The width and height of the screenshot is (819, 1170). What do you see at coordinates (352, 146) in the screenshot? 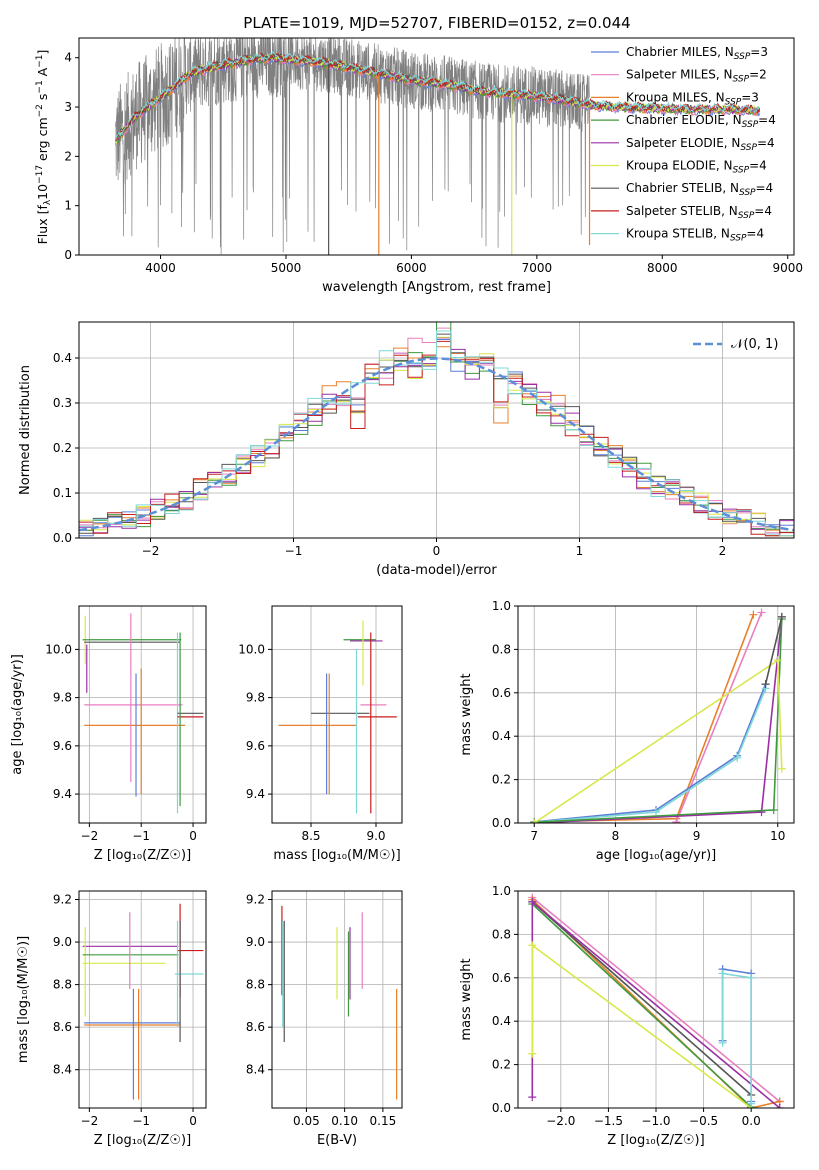
I see `observed-spectrum` at bounding box center [352, 146].